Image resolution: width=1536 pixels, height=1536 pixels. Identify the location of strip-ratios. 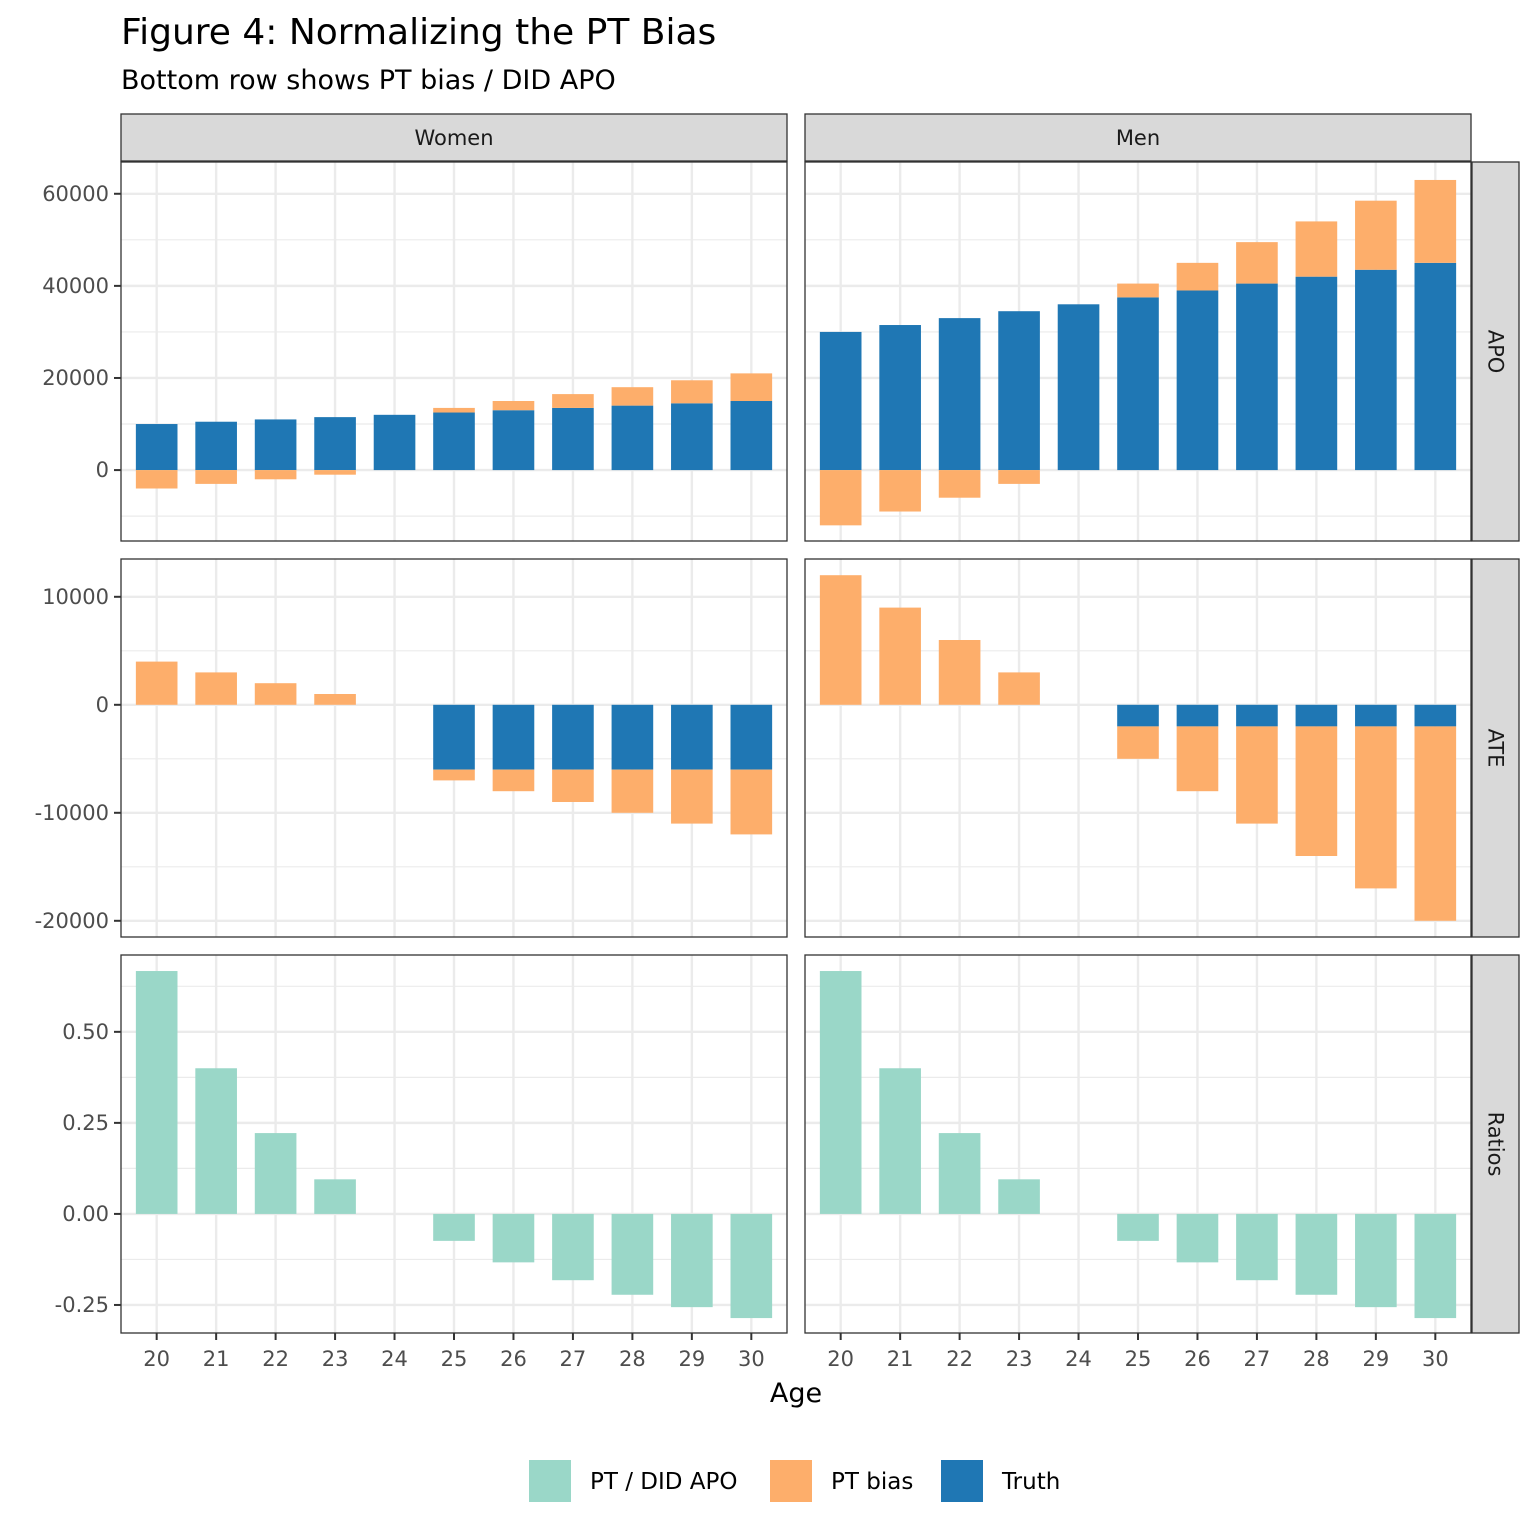
(1495, 1144).